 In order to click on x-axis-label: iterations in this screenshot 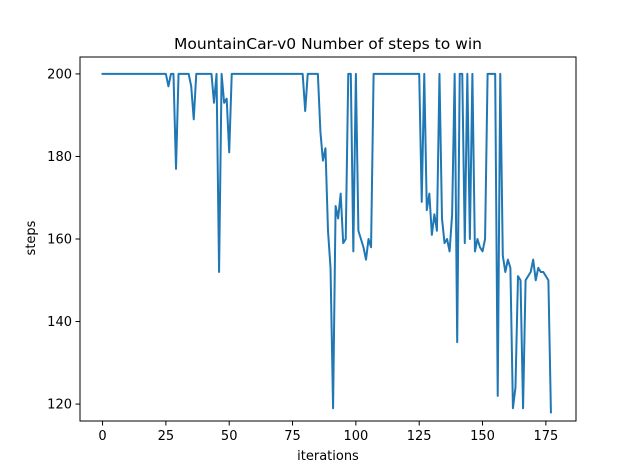, I will do `click(328, 456)`.